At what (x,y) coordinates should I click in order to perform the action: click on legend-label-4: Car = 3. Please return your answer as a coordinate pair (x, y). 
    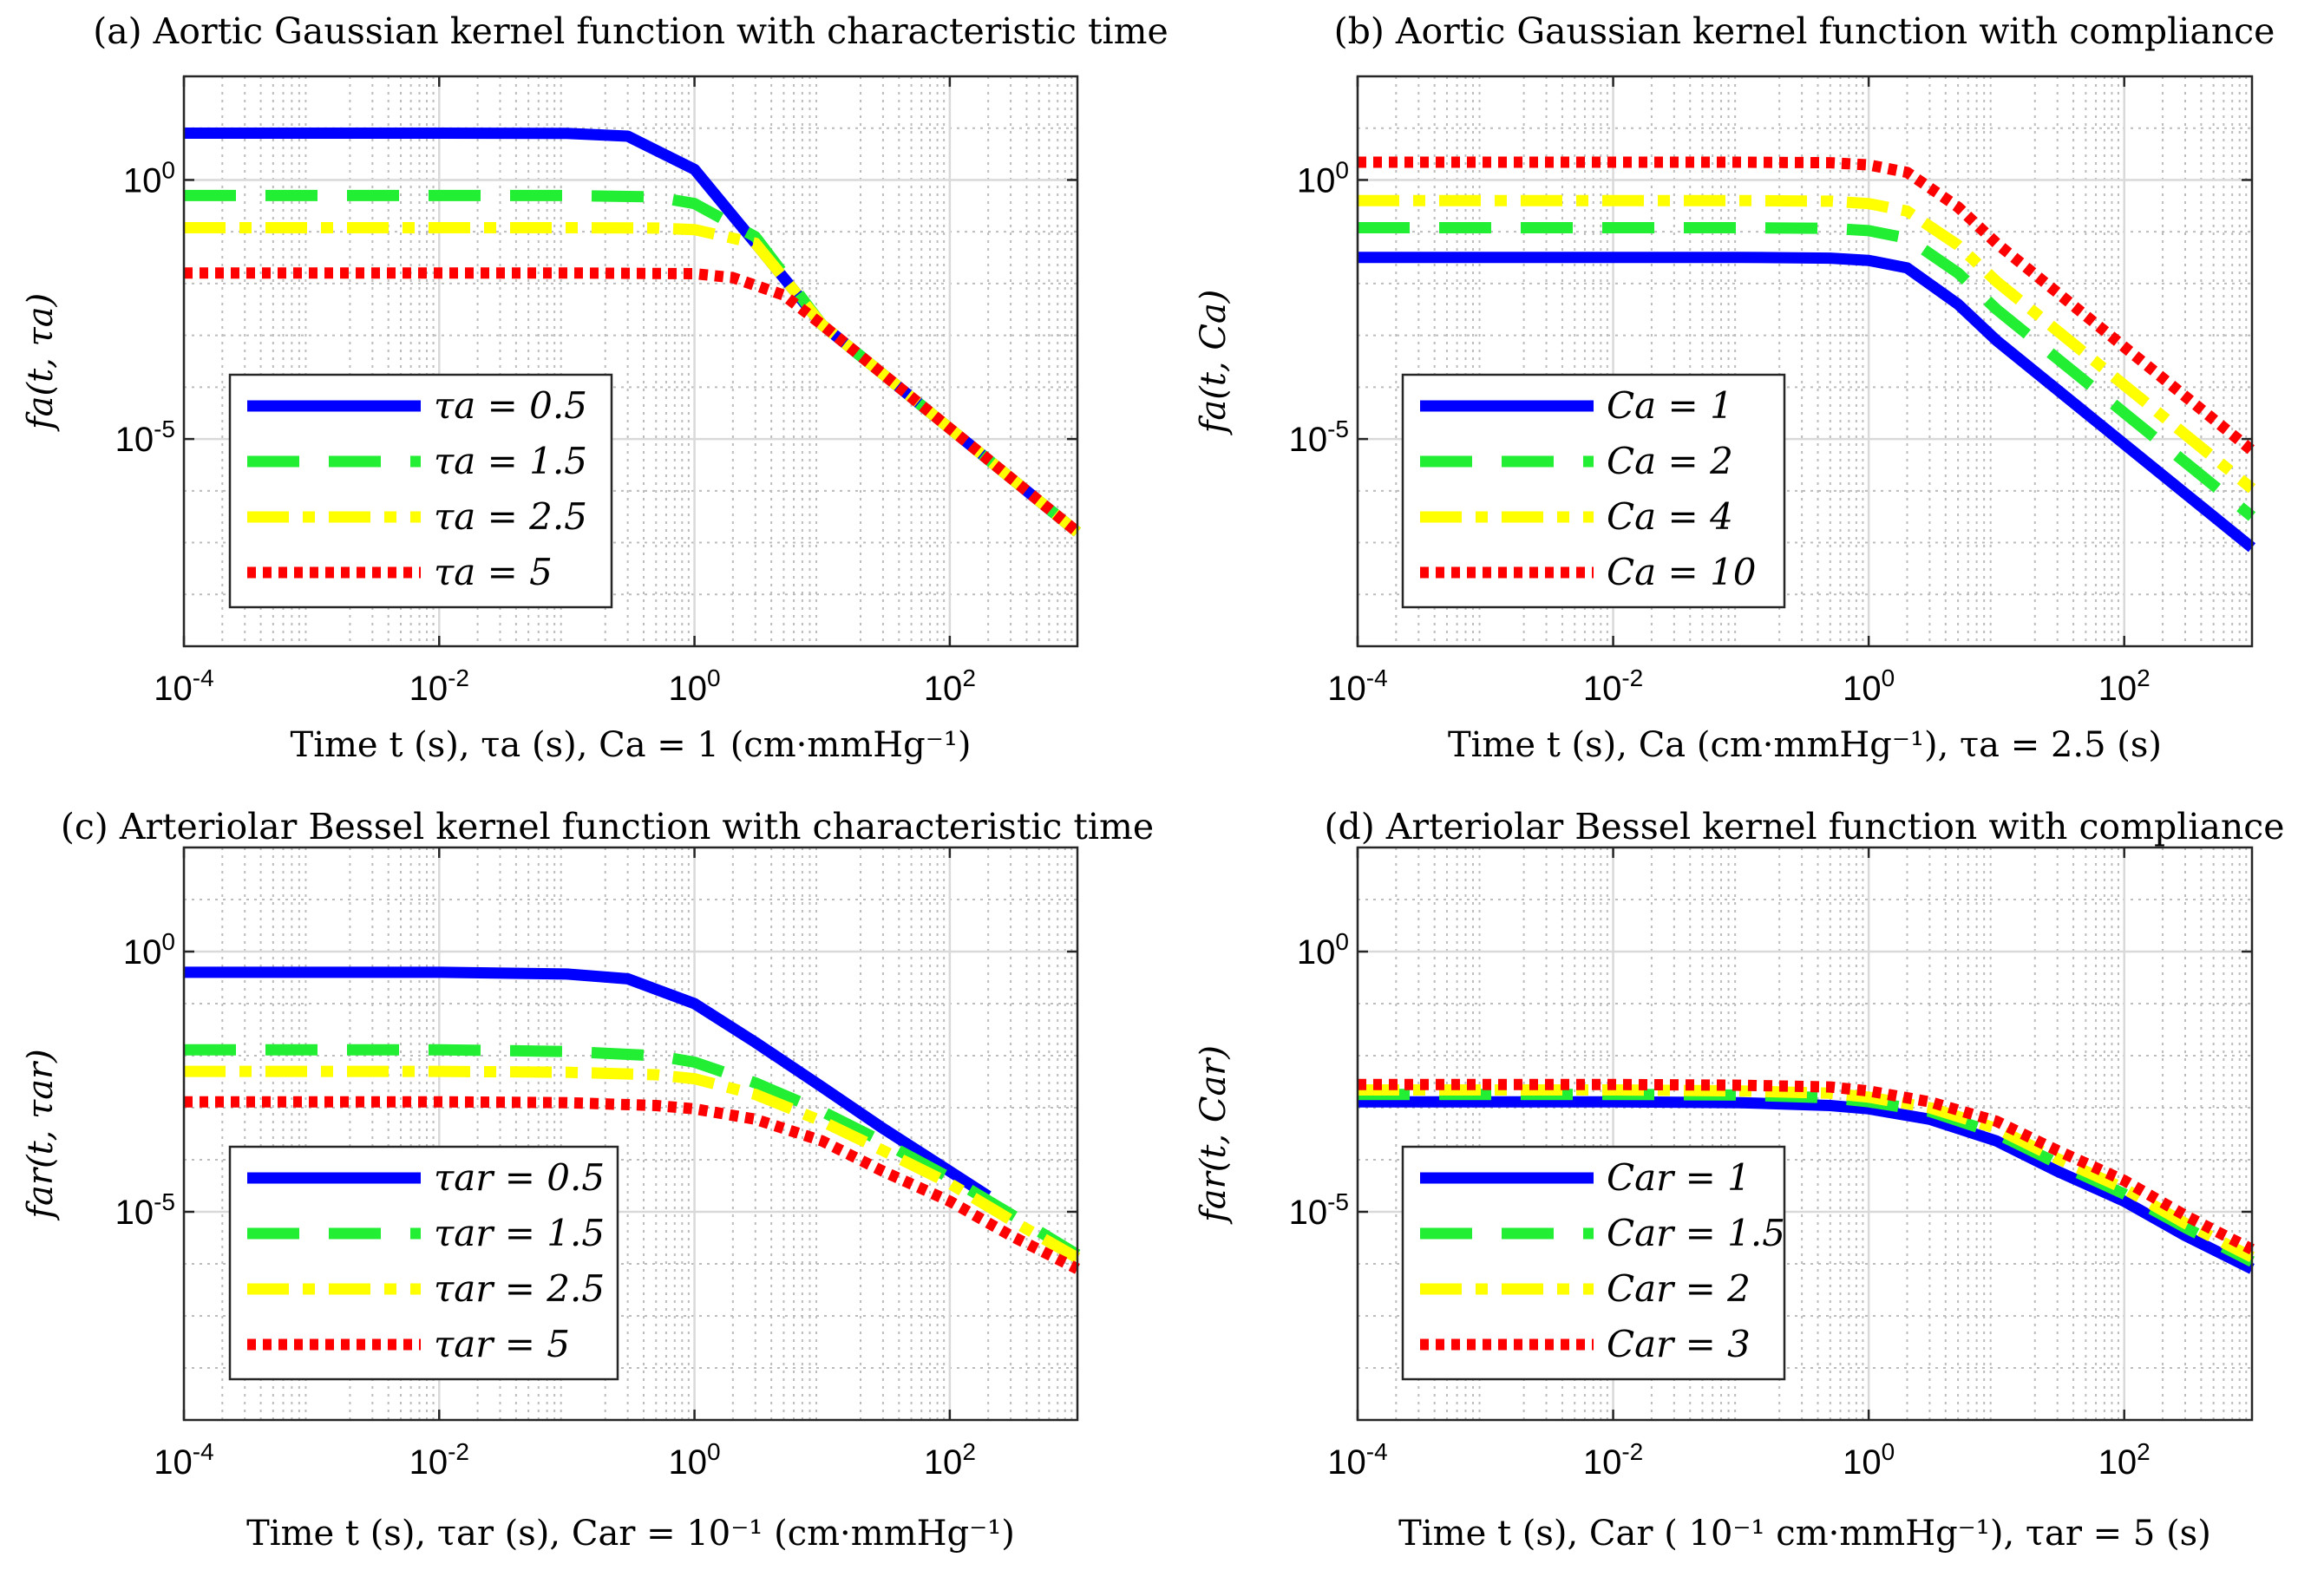
    Looking at the image, I should click on (1679, 1344).